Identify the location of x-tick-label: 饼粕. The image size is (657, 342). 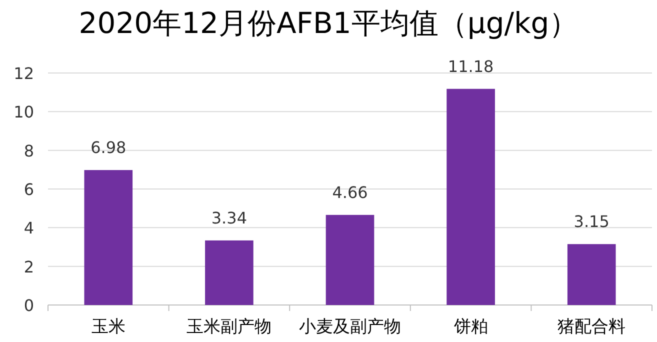
(470, 327).